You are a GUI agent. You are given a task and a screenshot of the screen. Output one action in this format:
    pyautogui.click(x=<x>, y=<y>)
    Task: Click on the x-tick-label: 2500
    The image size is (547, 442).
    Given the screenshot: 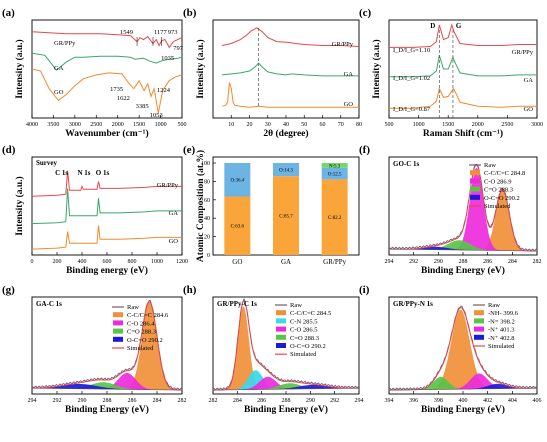 What is the action you would take?
    pyautogui.click(x=507, y=125)
    